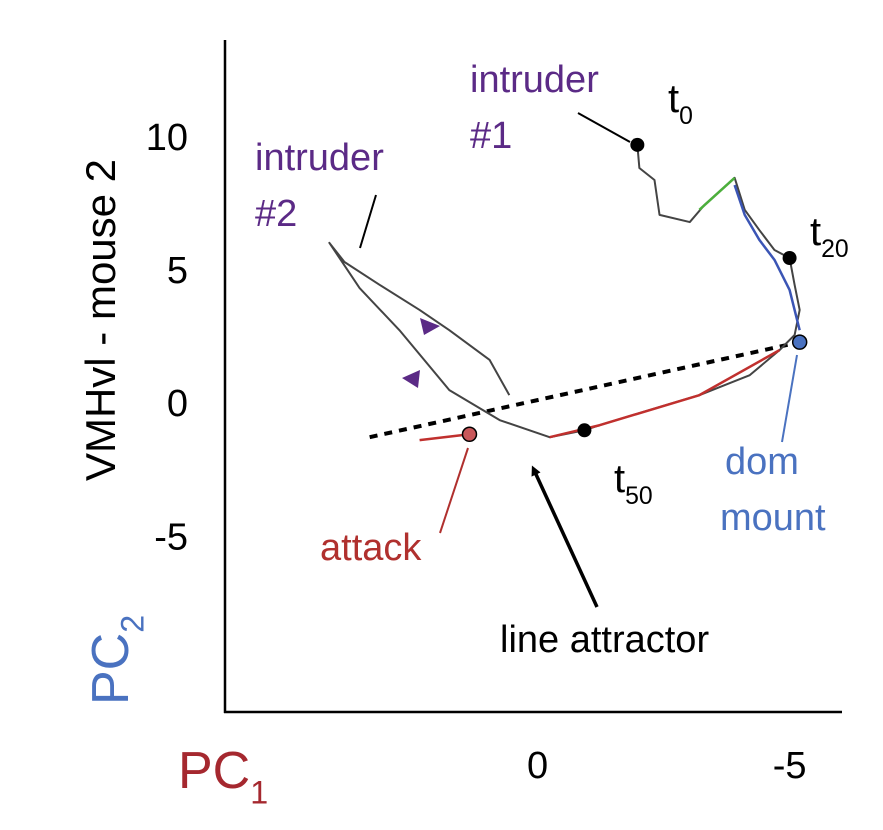 This screenshot has height=830, width=883. Describe the element at coordinates (686, 116) in the screenshot. I see `time-label-sub: 0` at that location.